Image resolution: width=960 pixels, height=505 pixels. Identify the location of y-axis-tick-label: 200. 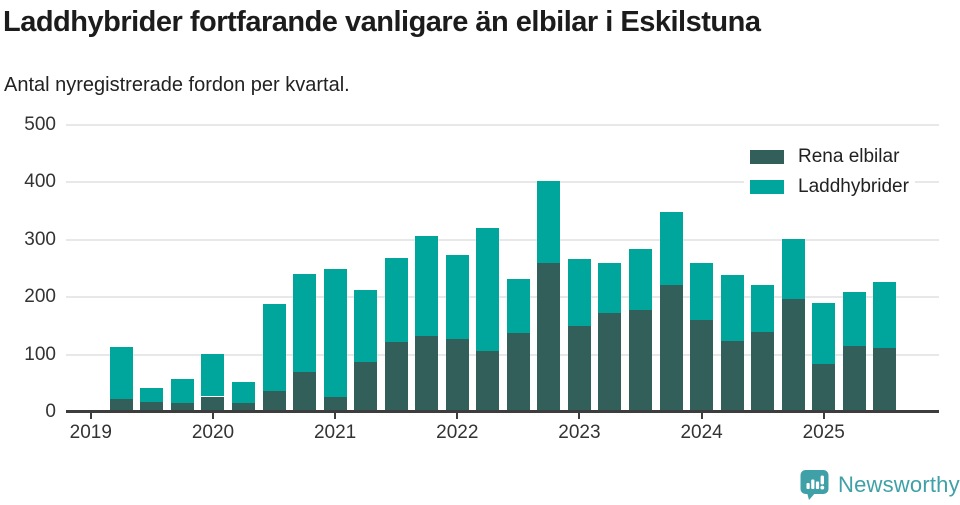
(40, 297).